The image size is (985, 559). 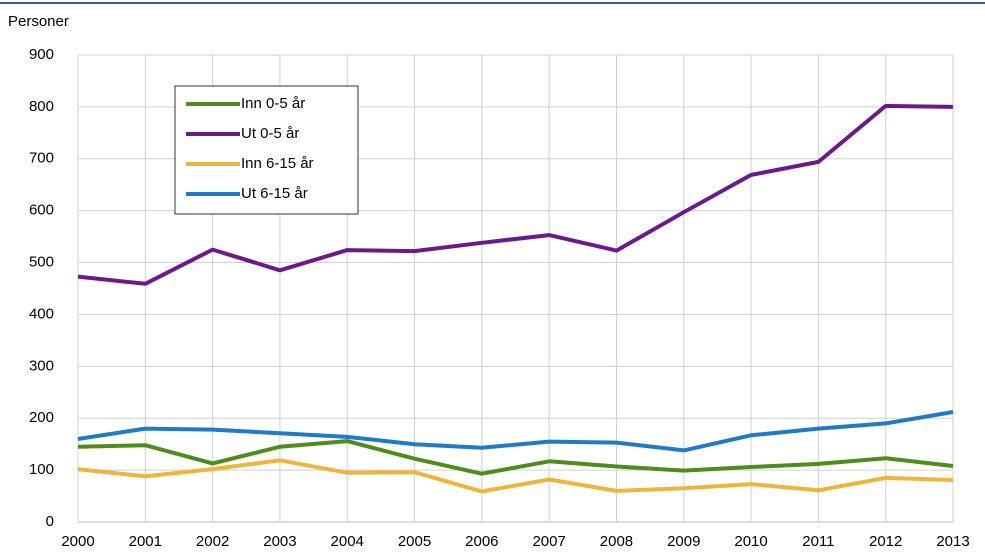 I want to click on y-axis-label: Personer, so click(x=38, y=21).